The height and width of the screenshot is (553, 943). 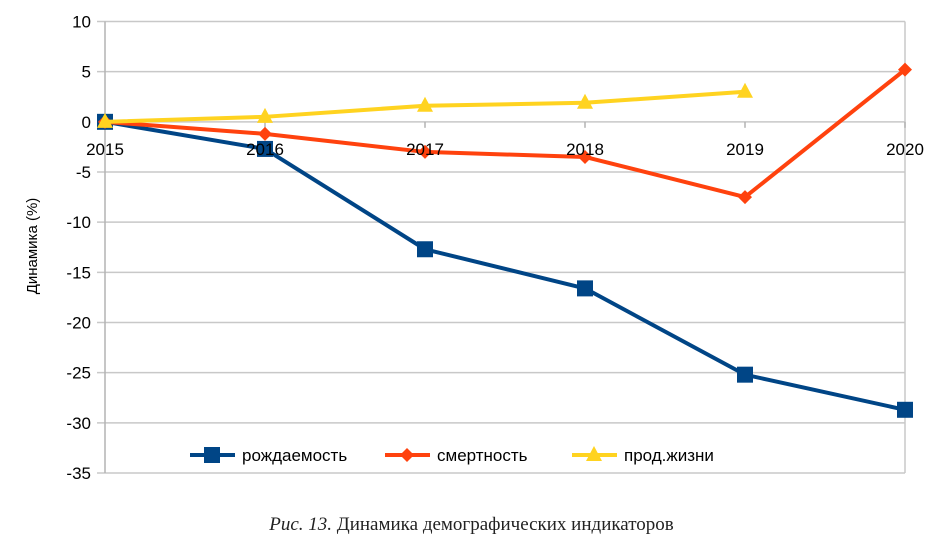 I want to click on y-tick-label: -35, so click(x=78, y=473).